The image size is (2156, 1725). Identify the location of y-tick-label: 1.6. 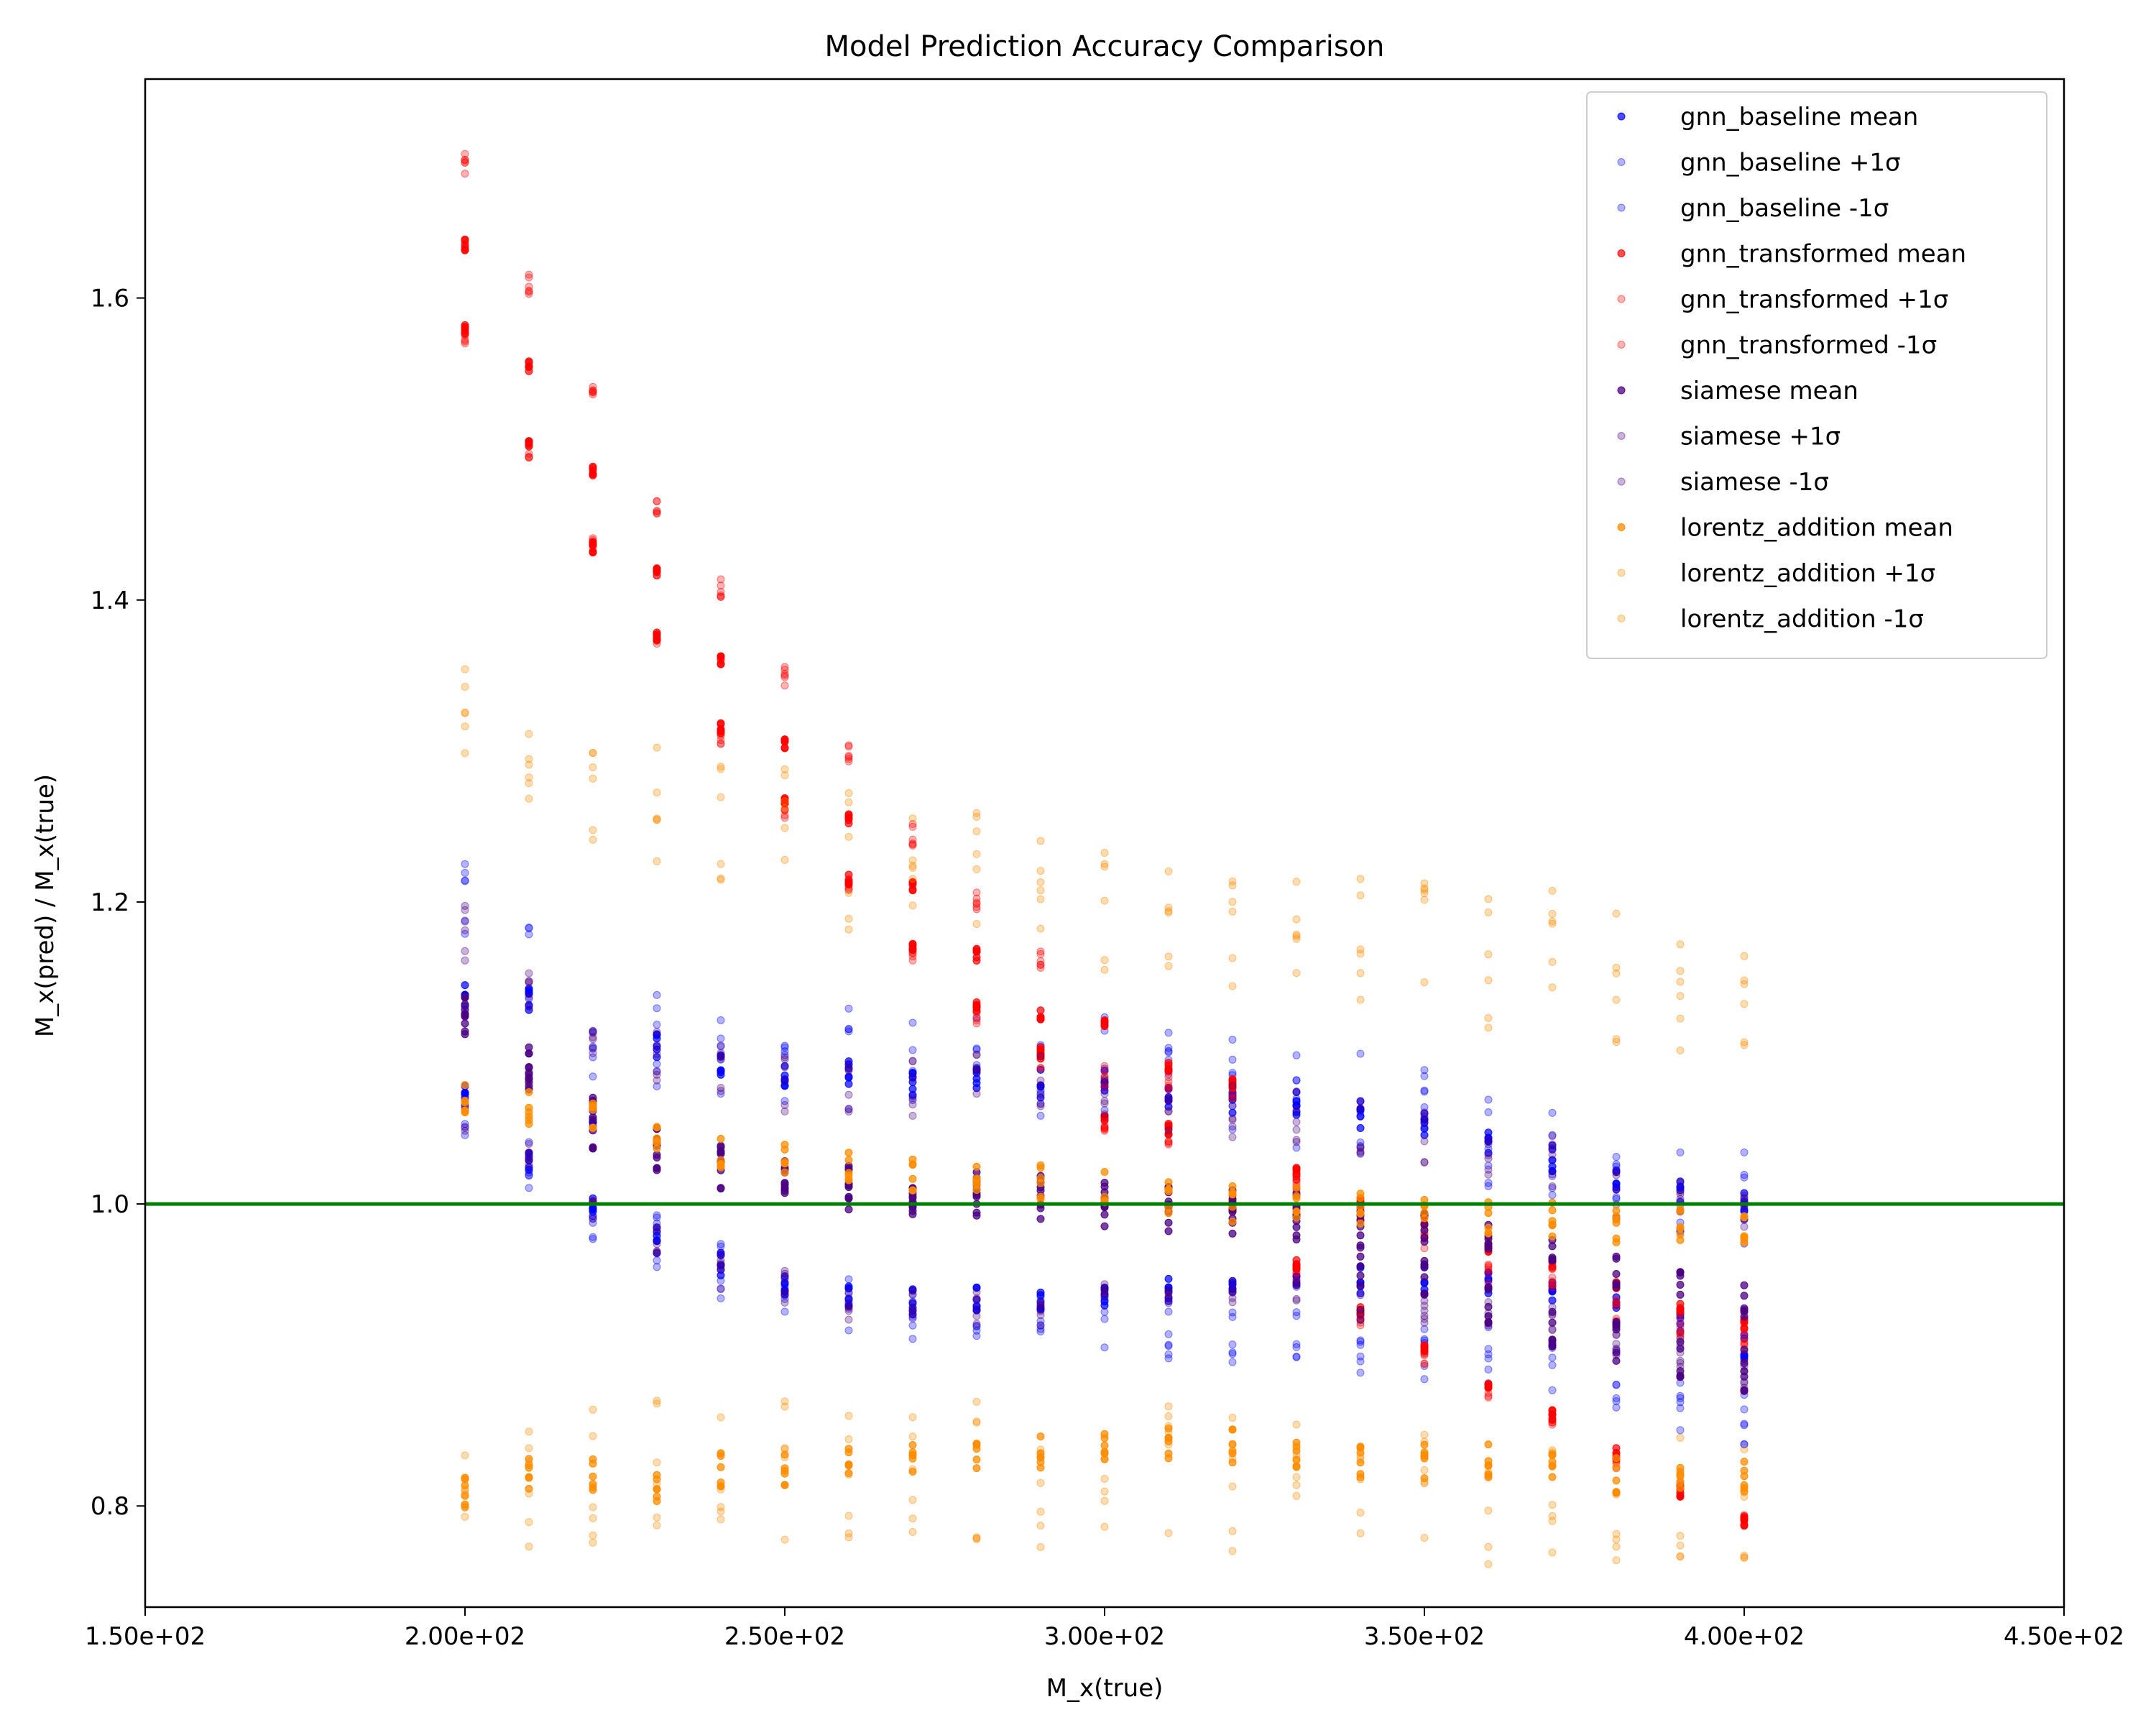
(110, 299).